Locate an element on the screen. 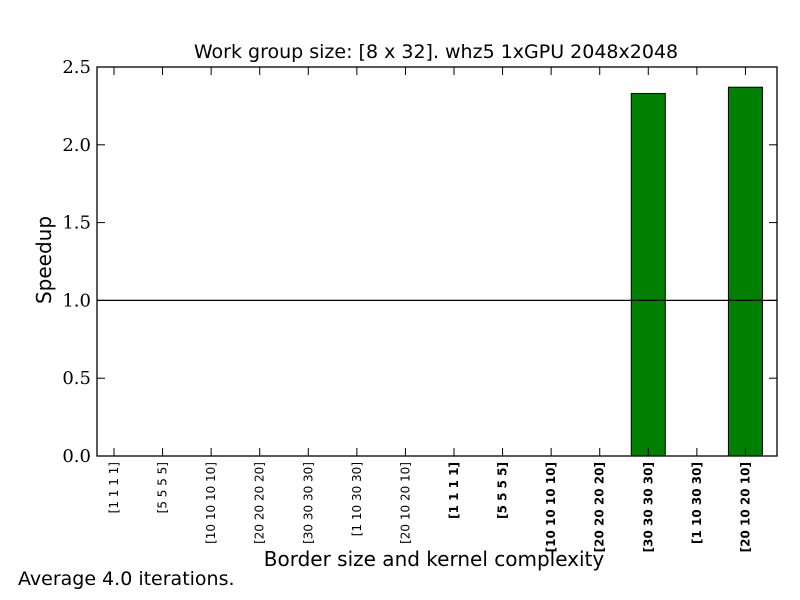 Image resolution: width=800 pixels, height=600 pixels. y-tick-label: 0.5 is located at coordinates (76, 378).